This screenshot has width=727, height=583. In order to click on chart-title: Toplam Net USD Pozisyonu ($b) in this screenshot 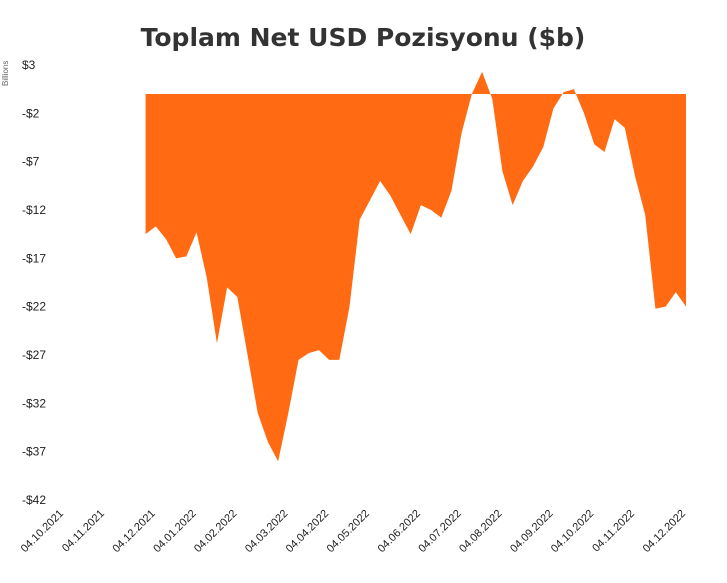, I will do `click(363, 37)`.